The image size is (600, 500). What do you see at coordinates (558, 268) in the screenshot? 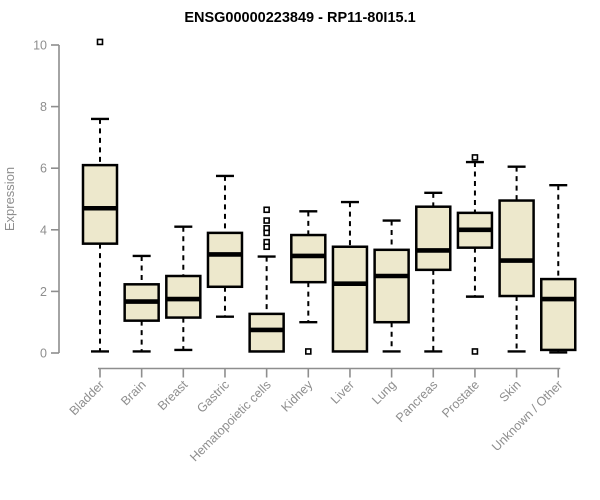
I see `boxplot-unknown-other` at bounding box center [558, 268].